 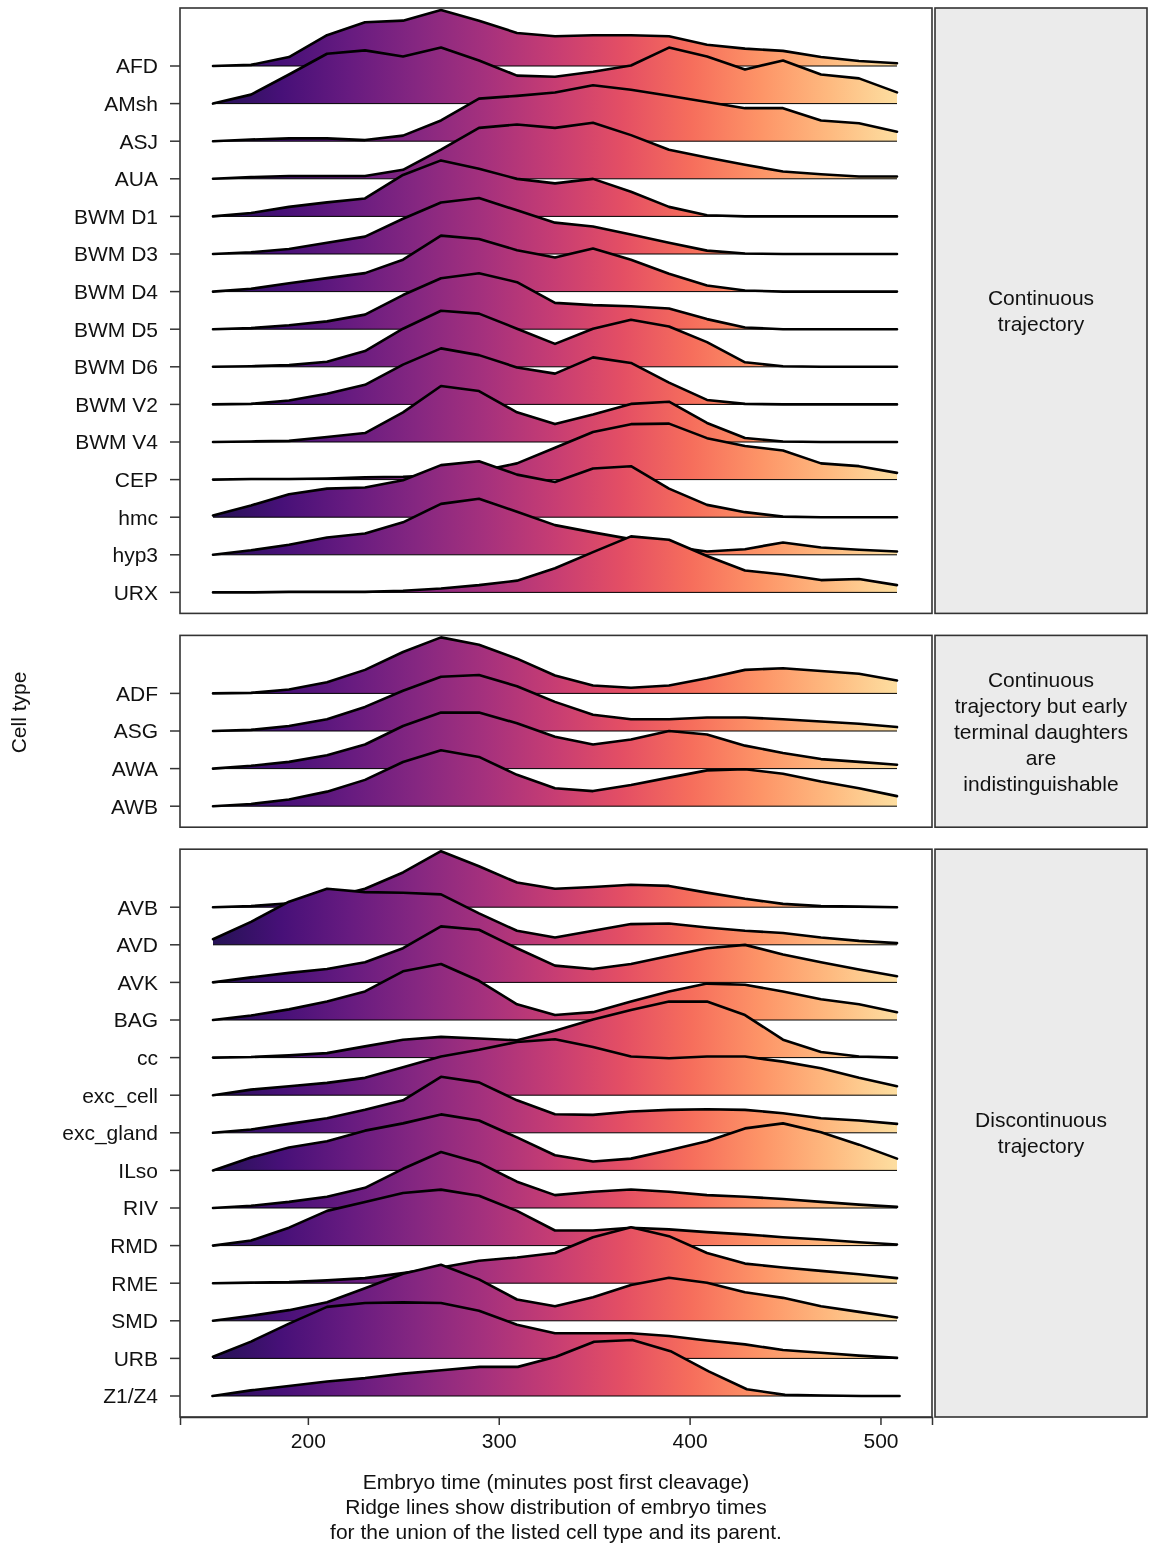 What do you see at coordinates (135, 1358) in the screenshot?
I see `legend-label: URB` at bounding box center [135, 1358].